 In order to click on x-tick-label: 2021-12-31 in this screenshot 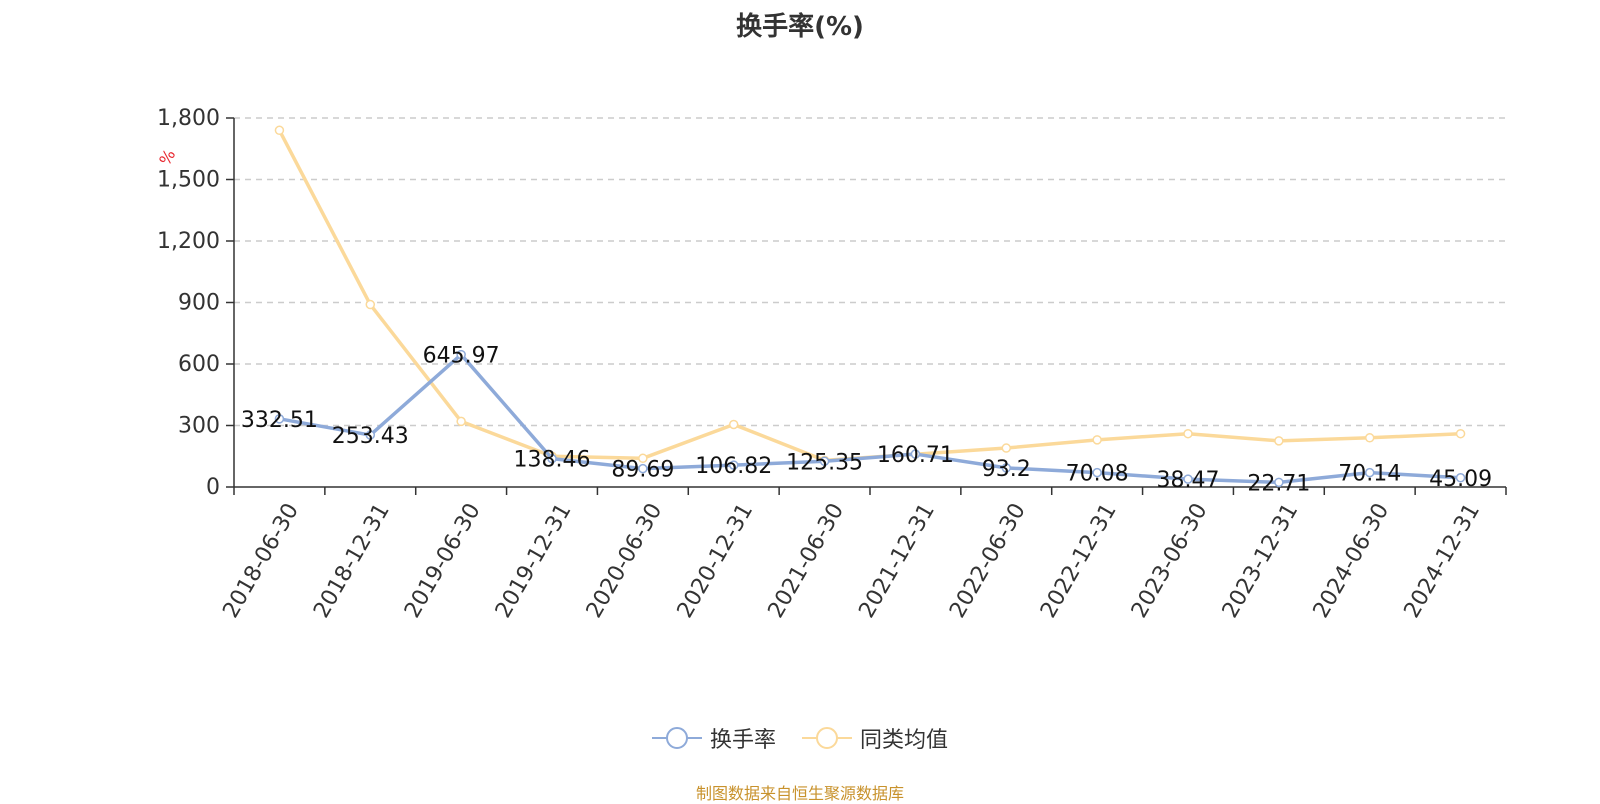, I will do `click(897, 560)`.